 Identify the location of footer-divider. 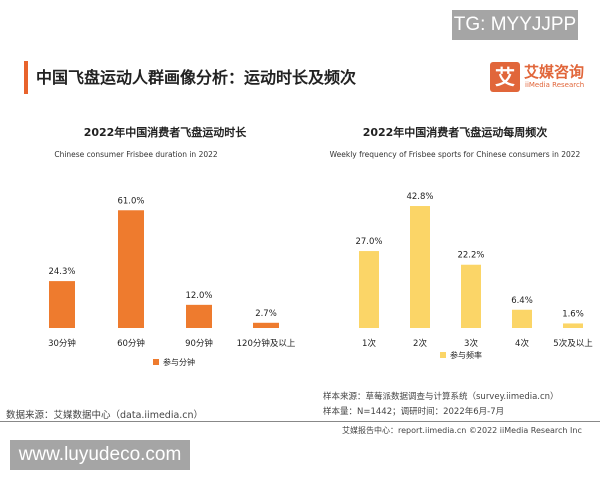
(300, 421).